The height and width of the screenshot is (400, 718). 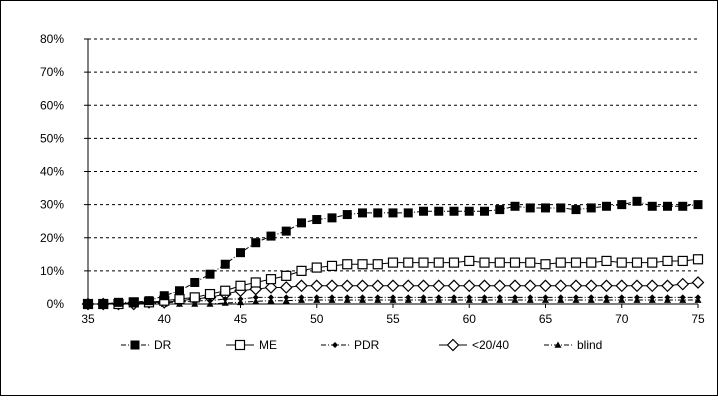 I want to click on y-tick-label: 60%, so click(x=52, y=105).